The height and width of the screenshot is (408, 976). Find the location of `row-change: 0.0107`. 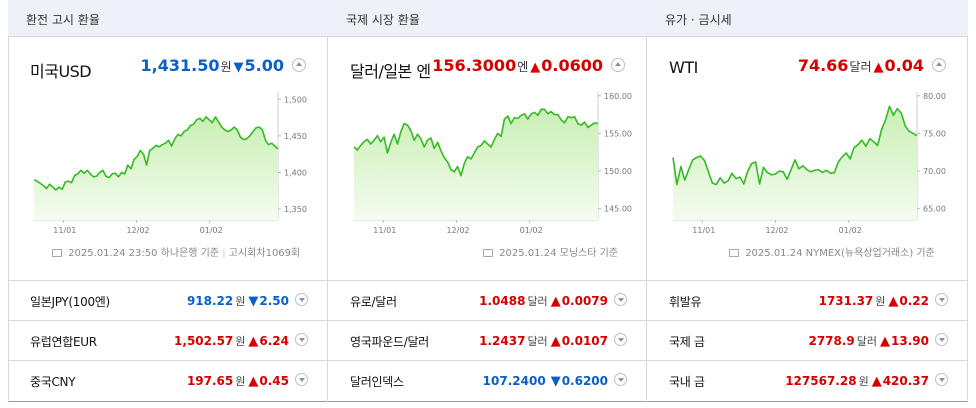

row-change: 0.0107 is located at coordinates (584, 341).